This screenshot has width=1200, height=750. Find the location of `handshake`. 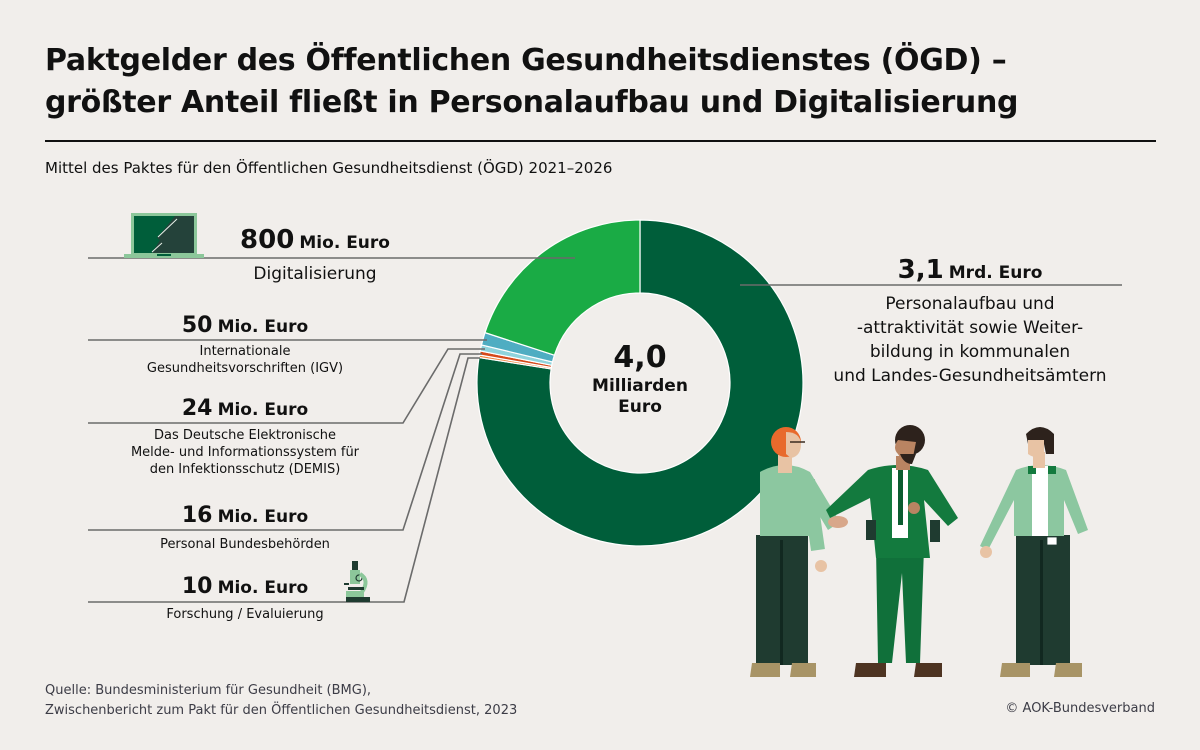

handshake is located at coordinates (838, 522).